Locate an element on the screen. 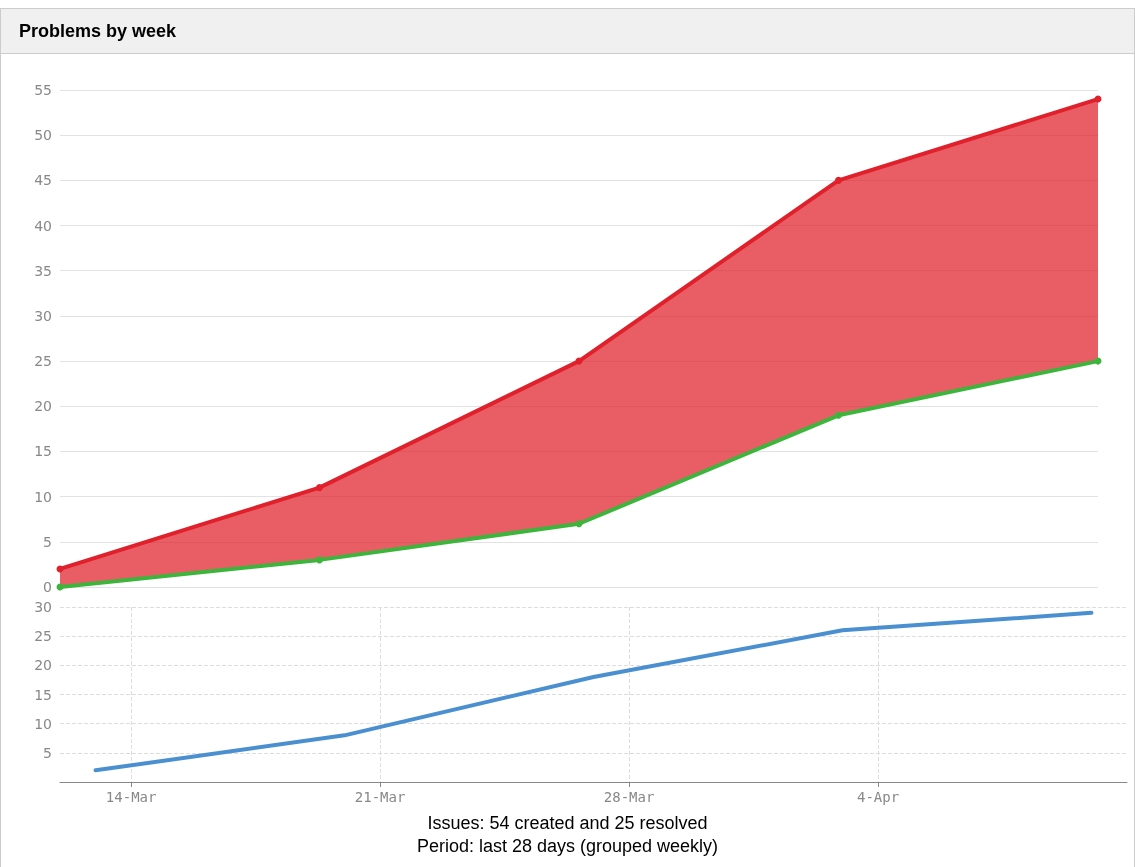  y-tick-label: 40 is located at coordinates (43, 225).